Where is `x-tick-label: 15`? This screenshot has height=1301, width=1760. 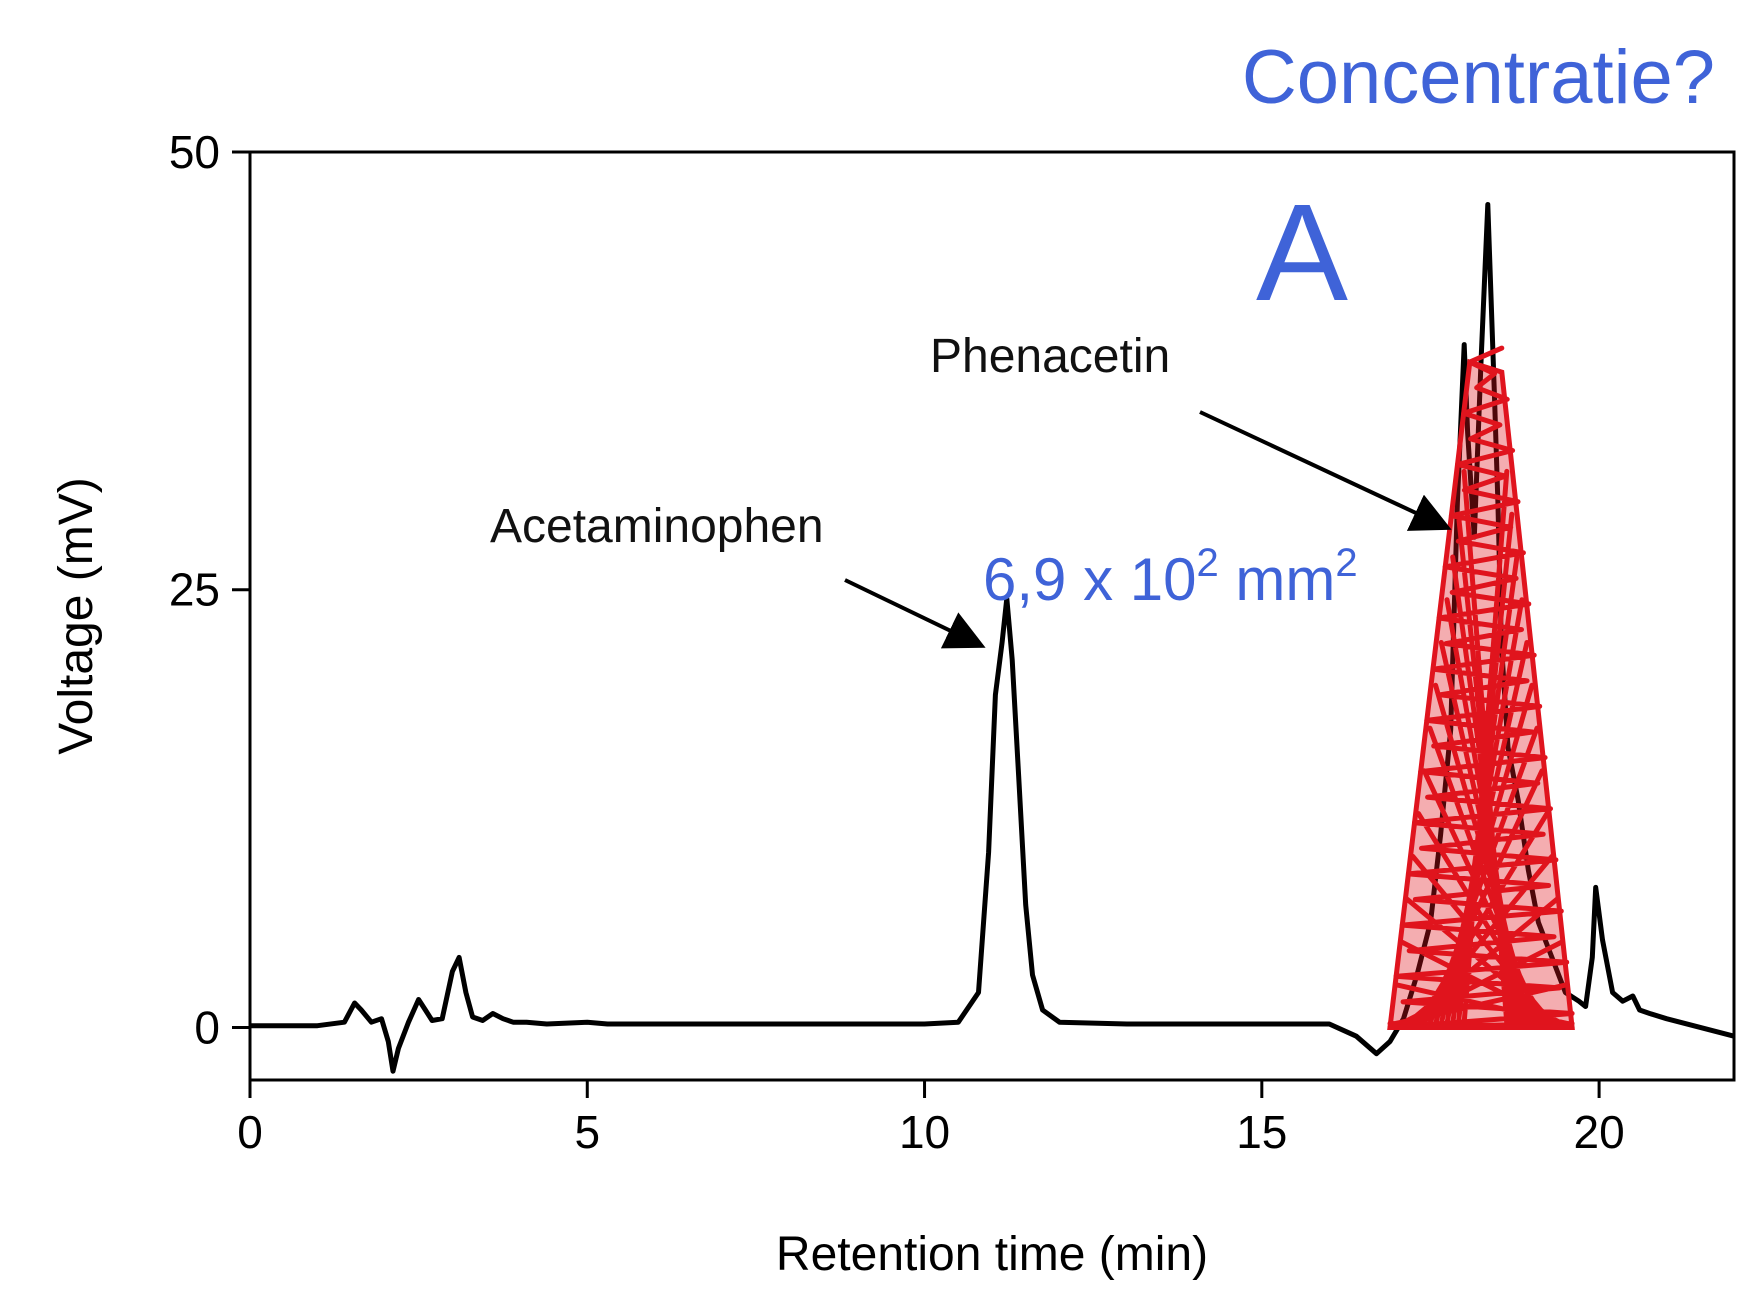 x-tick-label: 15 is located at coordinates (1261, 1132).